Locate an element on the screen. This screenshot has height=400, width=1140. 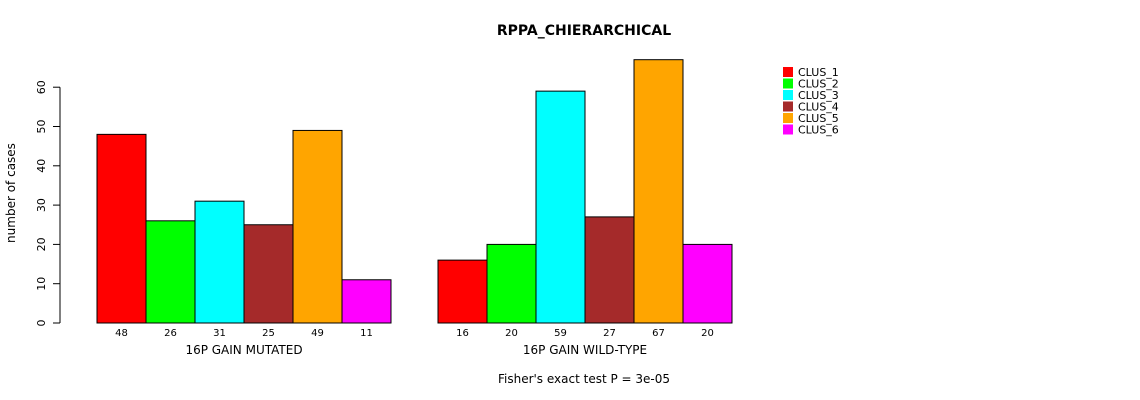
y-tick-label: 60 is located at coordinates (41, 87).